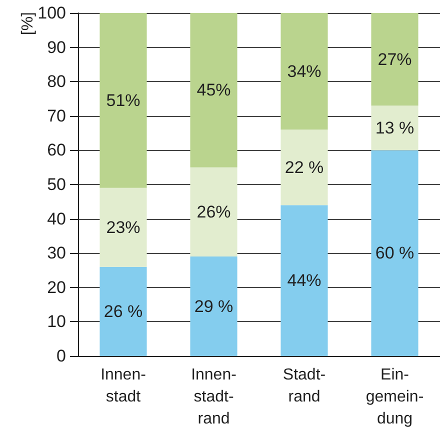 This screenshot has height=430, width=440. Describe the element at coordinates (56, 82) in the screenshot. I see `y-tick-label: 80` at that location.